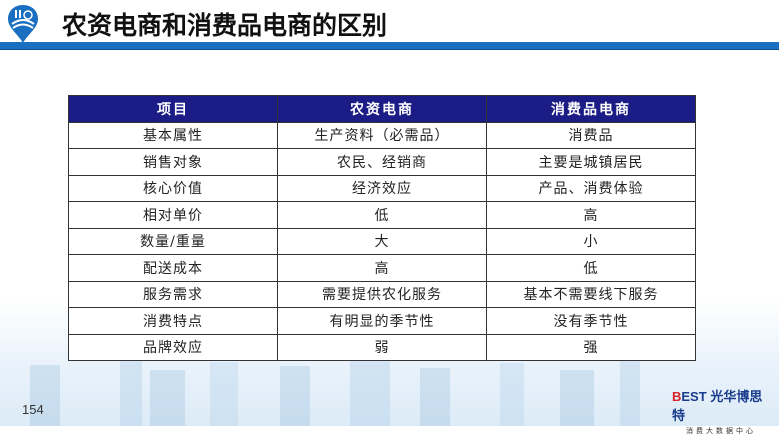 The height and width of the screenshot is (436, 779). What do you see at coordinates (591, 109) in the screenshot?
I see `column-header: 消费品电商` at bounding box center [591, 109].